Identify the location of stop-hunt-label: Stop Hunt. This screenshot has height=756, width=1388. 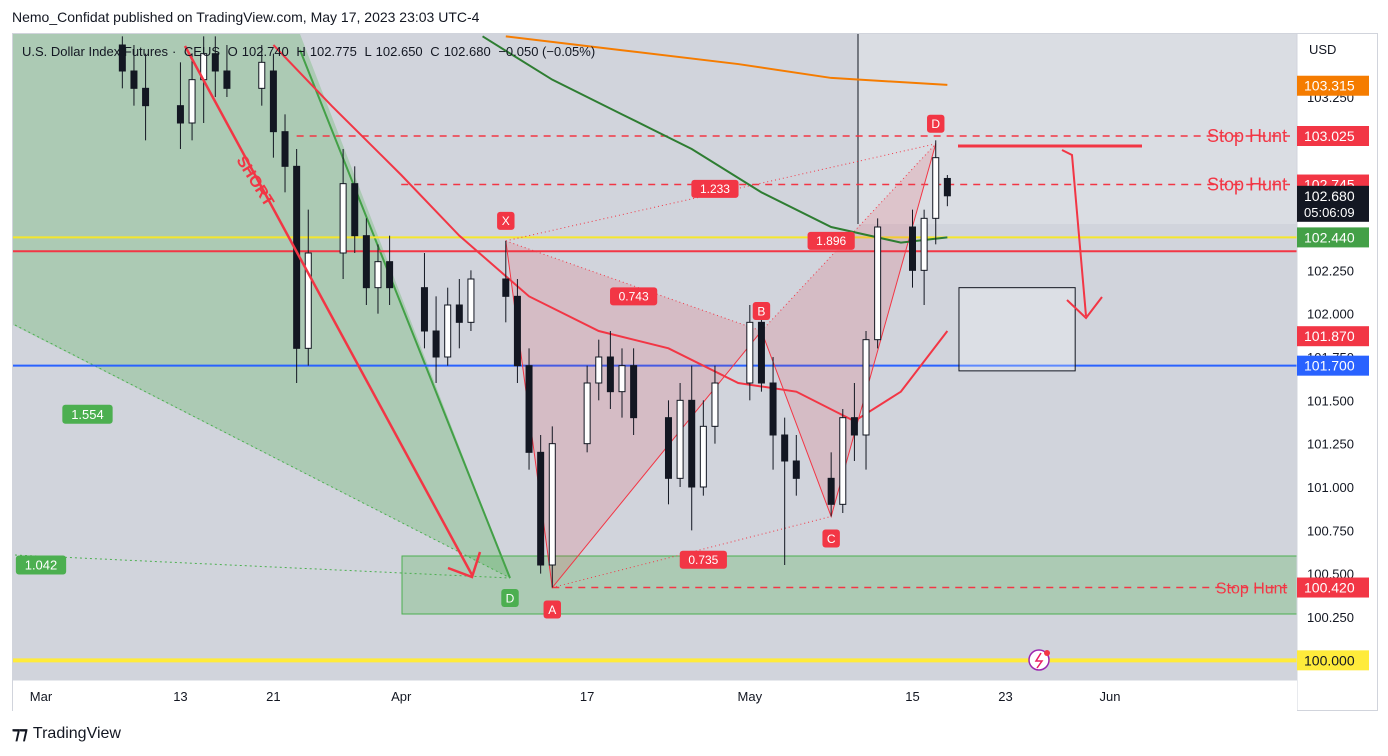
(1247, 185).